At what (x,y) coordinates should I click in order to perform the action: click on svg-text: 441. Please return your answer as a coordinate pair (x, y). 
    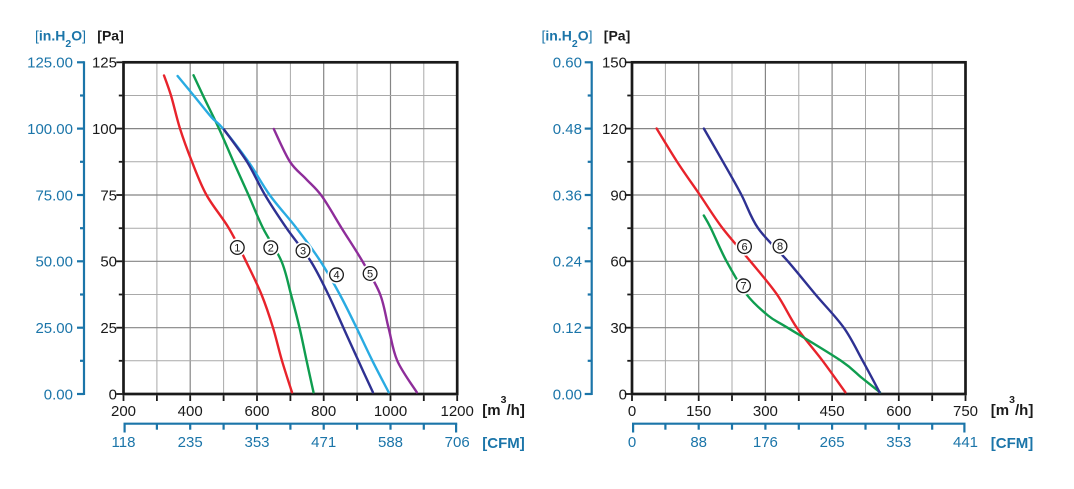
    Looking at the image, I should click on (965, 442).